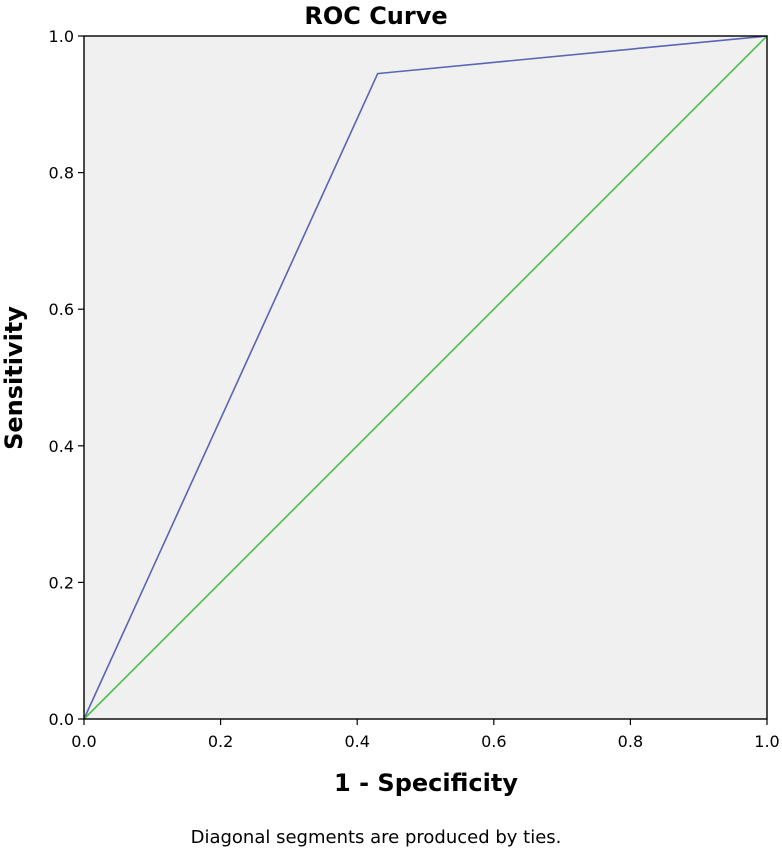 The image size is (782, 850). Describe the element at coordinates (66, 378) in the screenshot. I see `y-axis-ticks: 0.0 0.2 0.4 0.6 0.8 1.0` at that location.